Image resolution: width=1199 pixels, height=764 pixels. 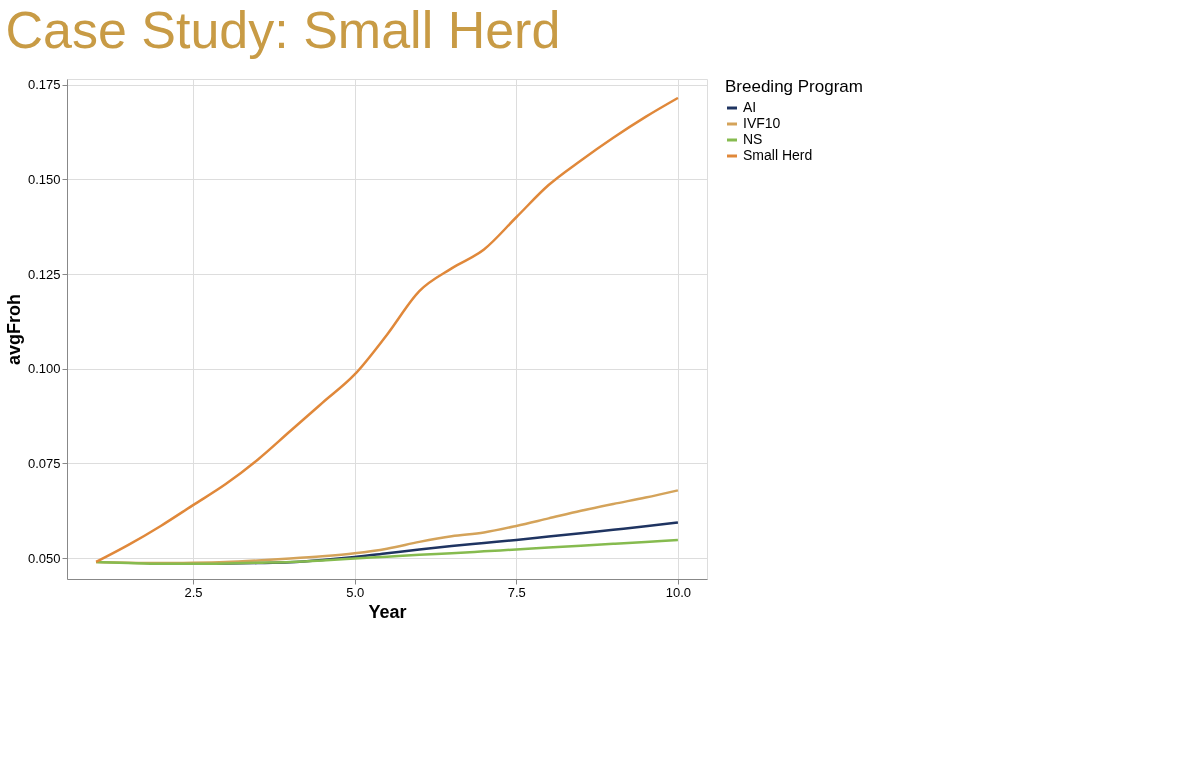 I want to click on x-axis-title: Year, so click(x=387, y=611).